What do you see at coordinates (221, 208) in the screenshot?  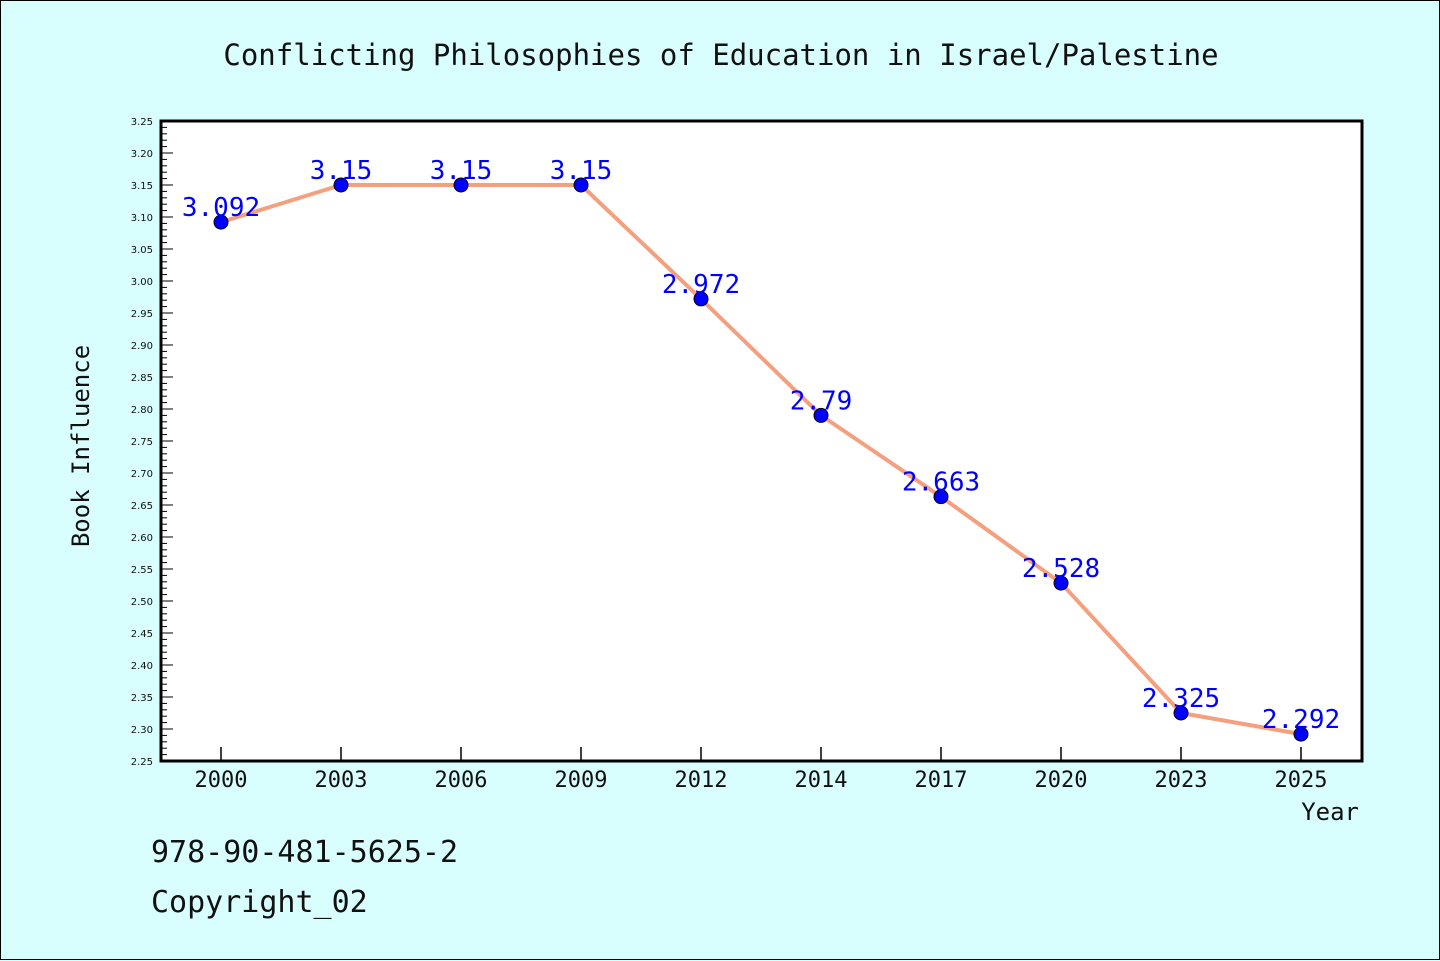 I see `data-label: 3.092` at bounding box center [221, 208].